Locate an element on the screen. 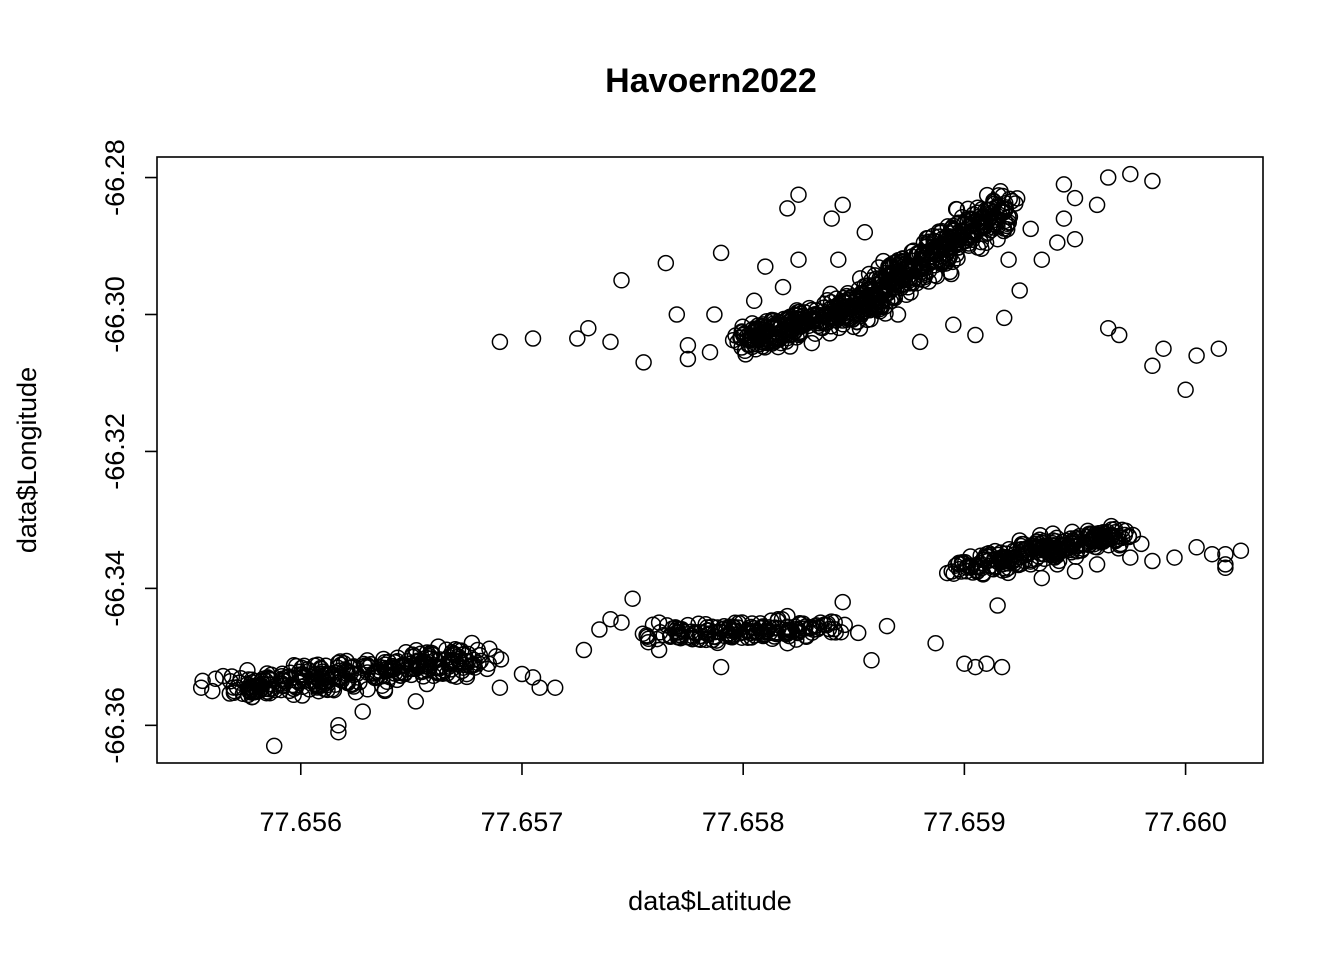 This screenshot has height=960, width=1344. y-axis-label: data$Longitude is located at coordinates (27, 460).